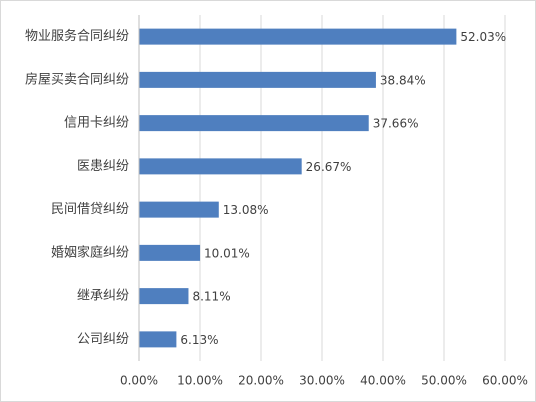 Image resolution: width=536 pixels, height=402 pixels. What do you see at coordinates (77, 36) in the screenshot?
I see `y-tick-label: 物业服务合同纠纷` at bounding box center [77, 36].